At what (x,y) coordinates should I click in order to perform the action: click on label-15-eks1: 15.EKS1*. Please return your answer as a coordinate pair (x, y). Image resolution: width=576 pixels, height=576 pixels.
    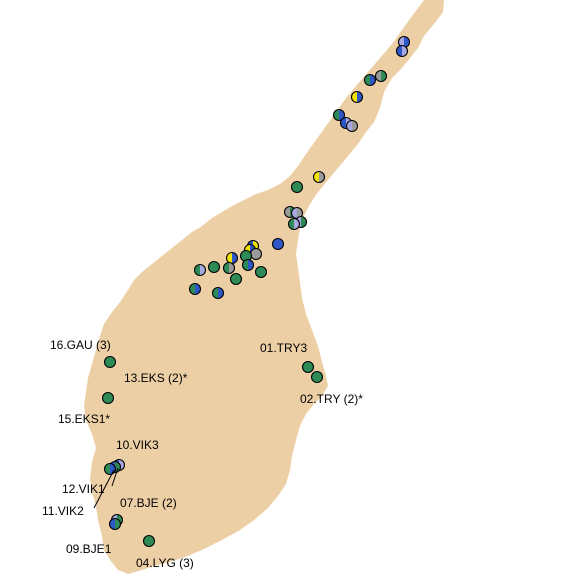
    Looking at the image, I should click on (84, 419).